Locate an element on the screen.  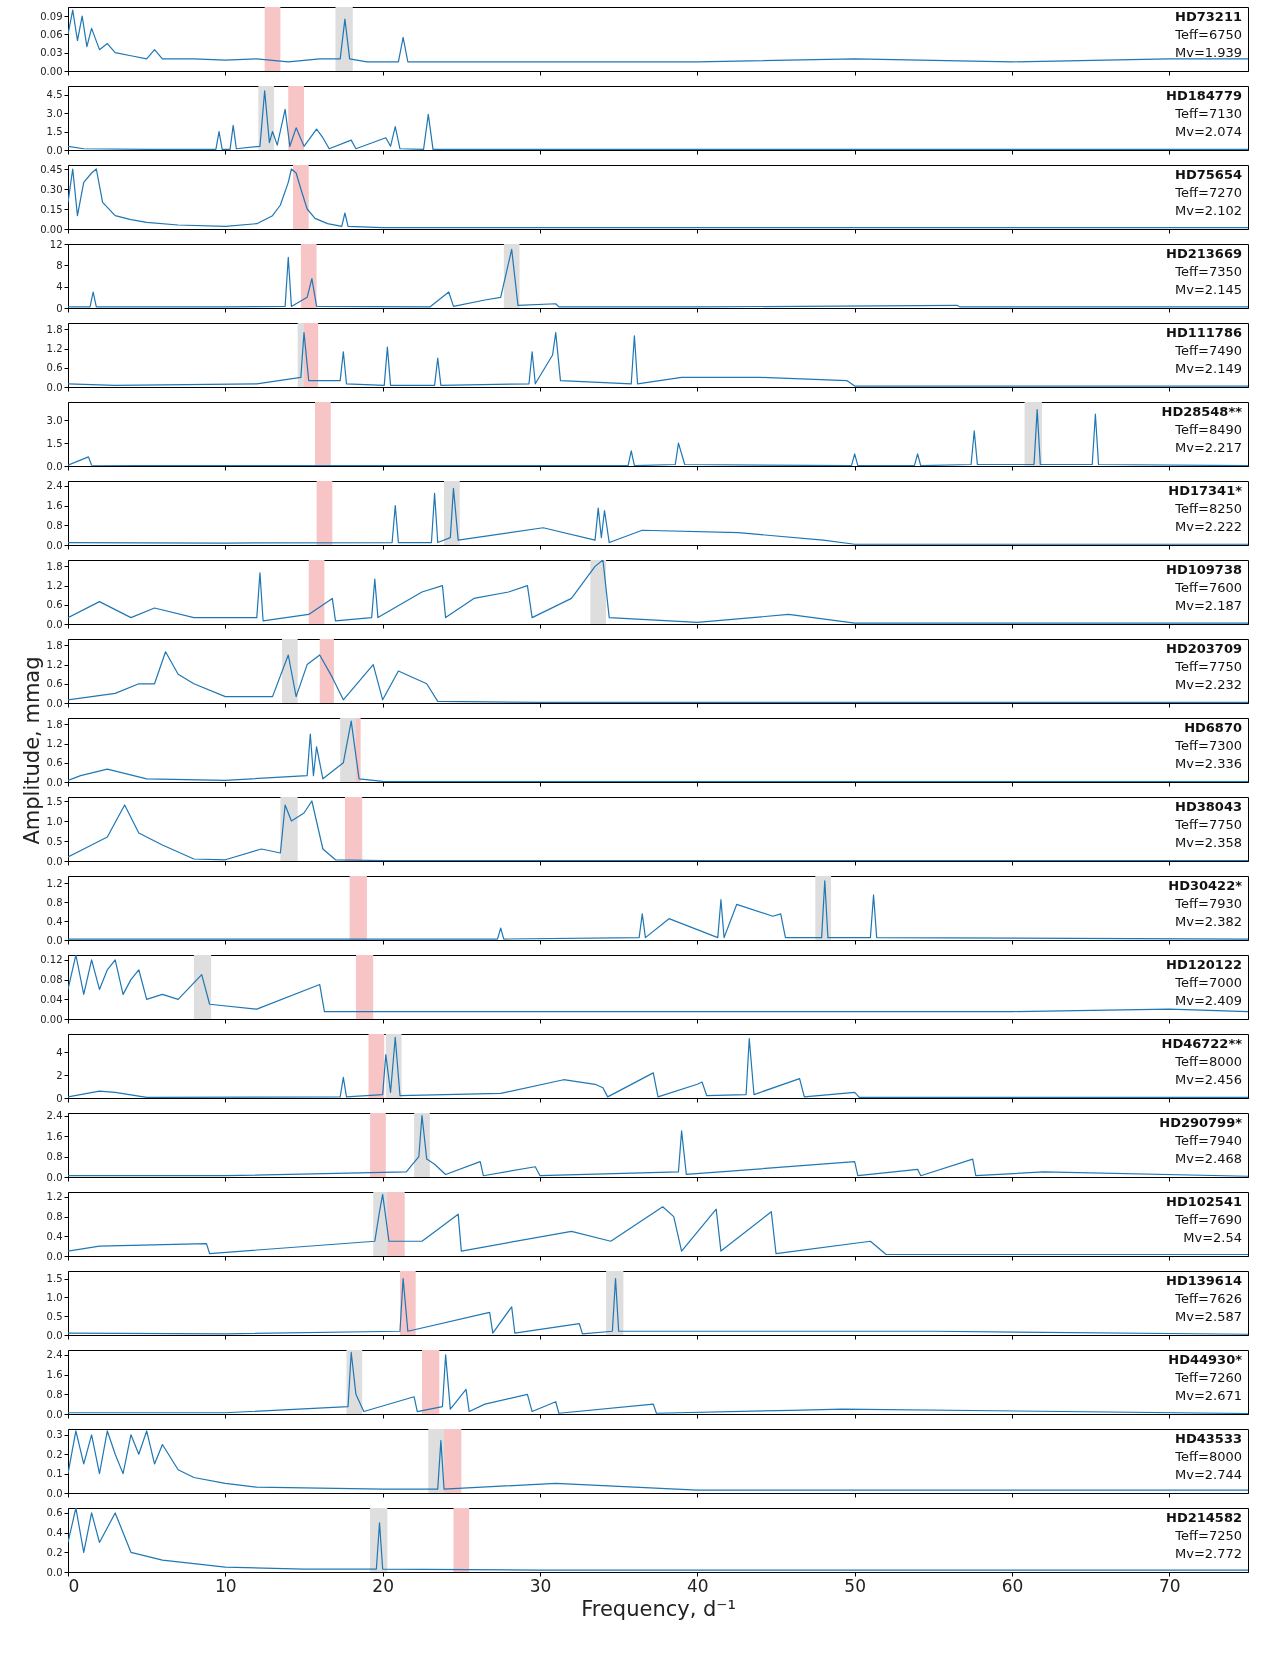
annotation: HD184779 is located at coordinates (1204, 95).